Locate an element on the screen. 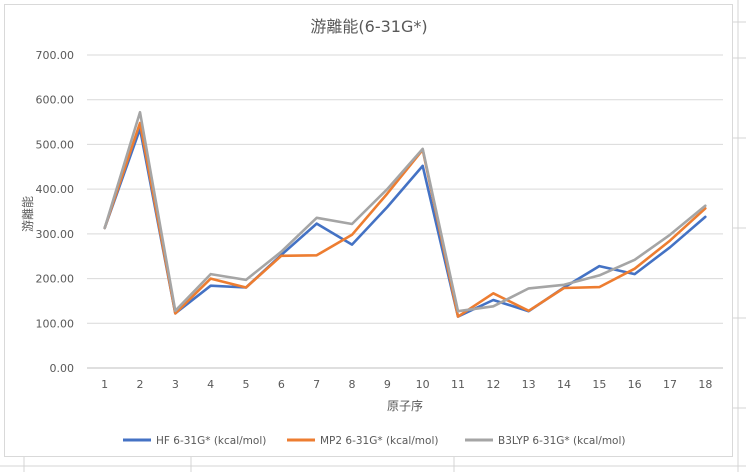  y-tick-label: 100.00 is located at coordinates (55, 323).